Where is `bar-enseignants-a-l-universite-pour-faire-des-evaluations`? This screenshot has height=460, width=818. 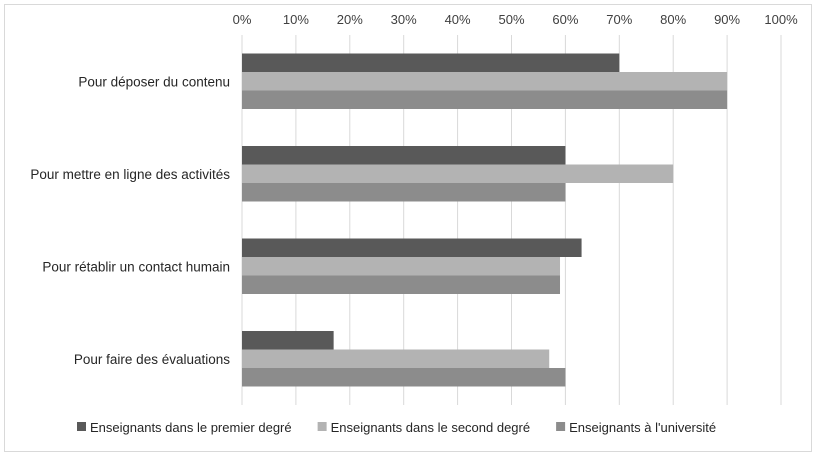 bar-enseignants-a-l-universite-pour-faire-des-evaluations is located at coordinates (404, 377).